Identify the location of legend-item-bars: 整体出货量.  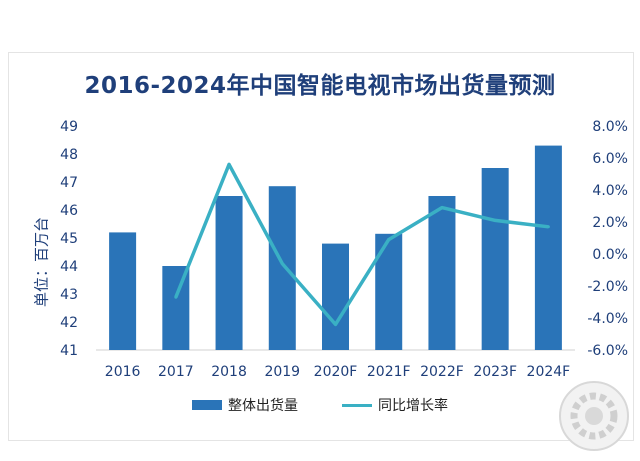
(245, 405).